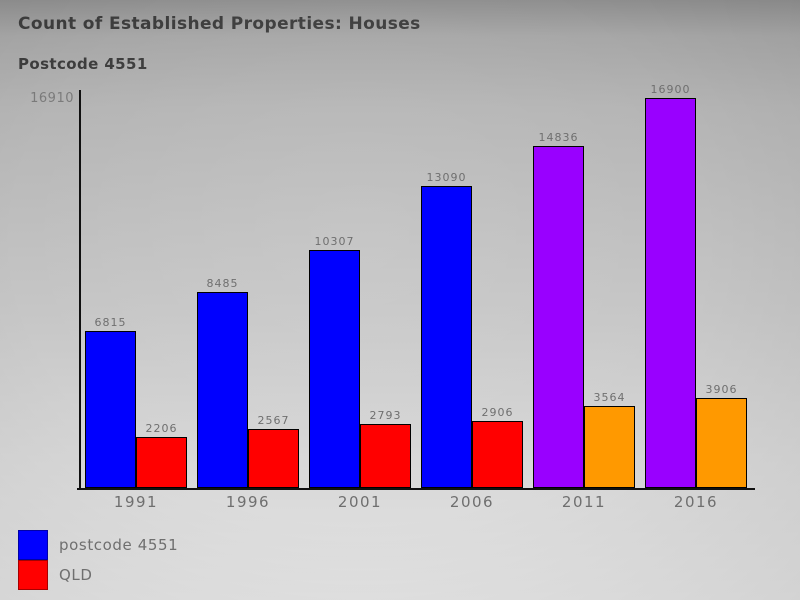 The width and height of the screenshot is (800, 600). What do you see at coordinates (334, 241) in the screenshot?
I see `bar-value-label-postcode-2001: 10307` at bounding box center [334, 241].